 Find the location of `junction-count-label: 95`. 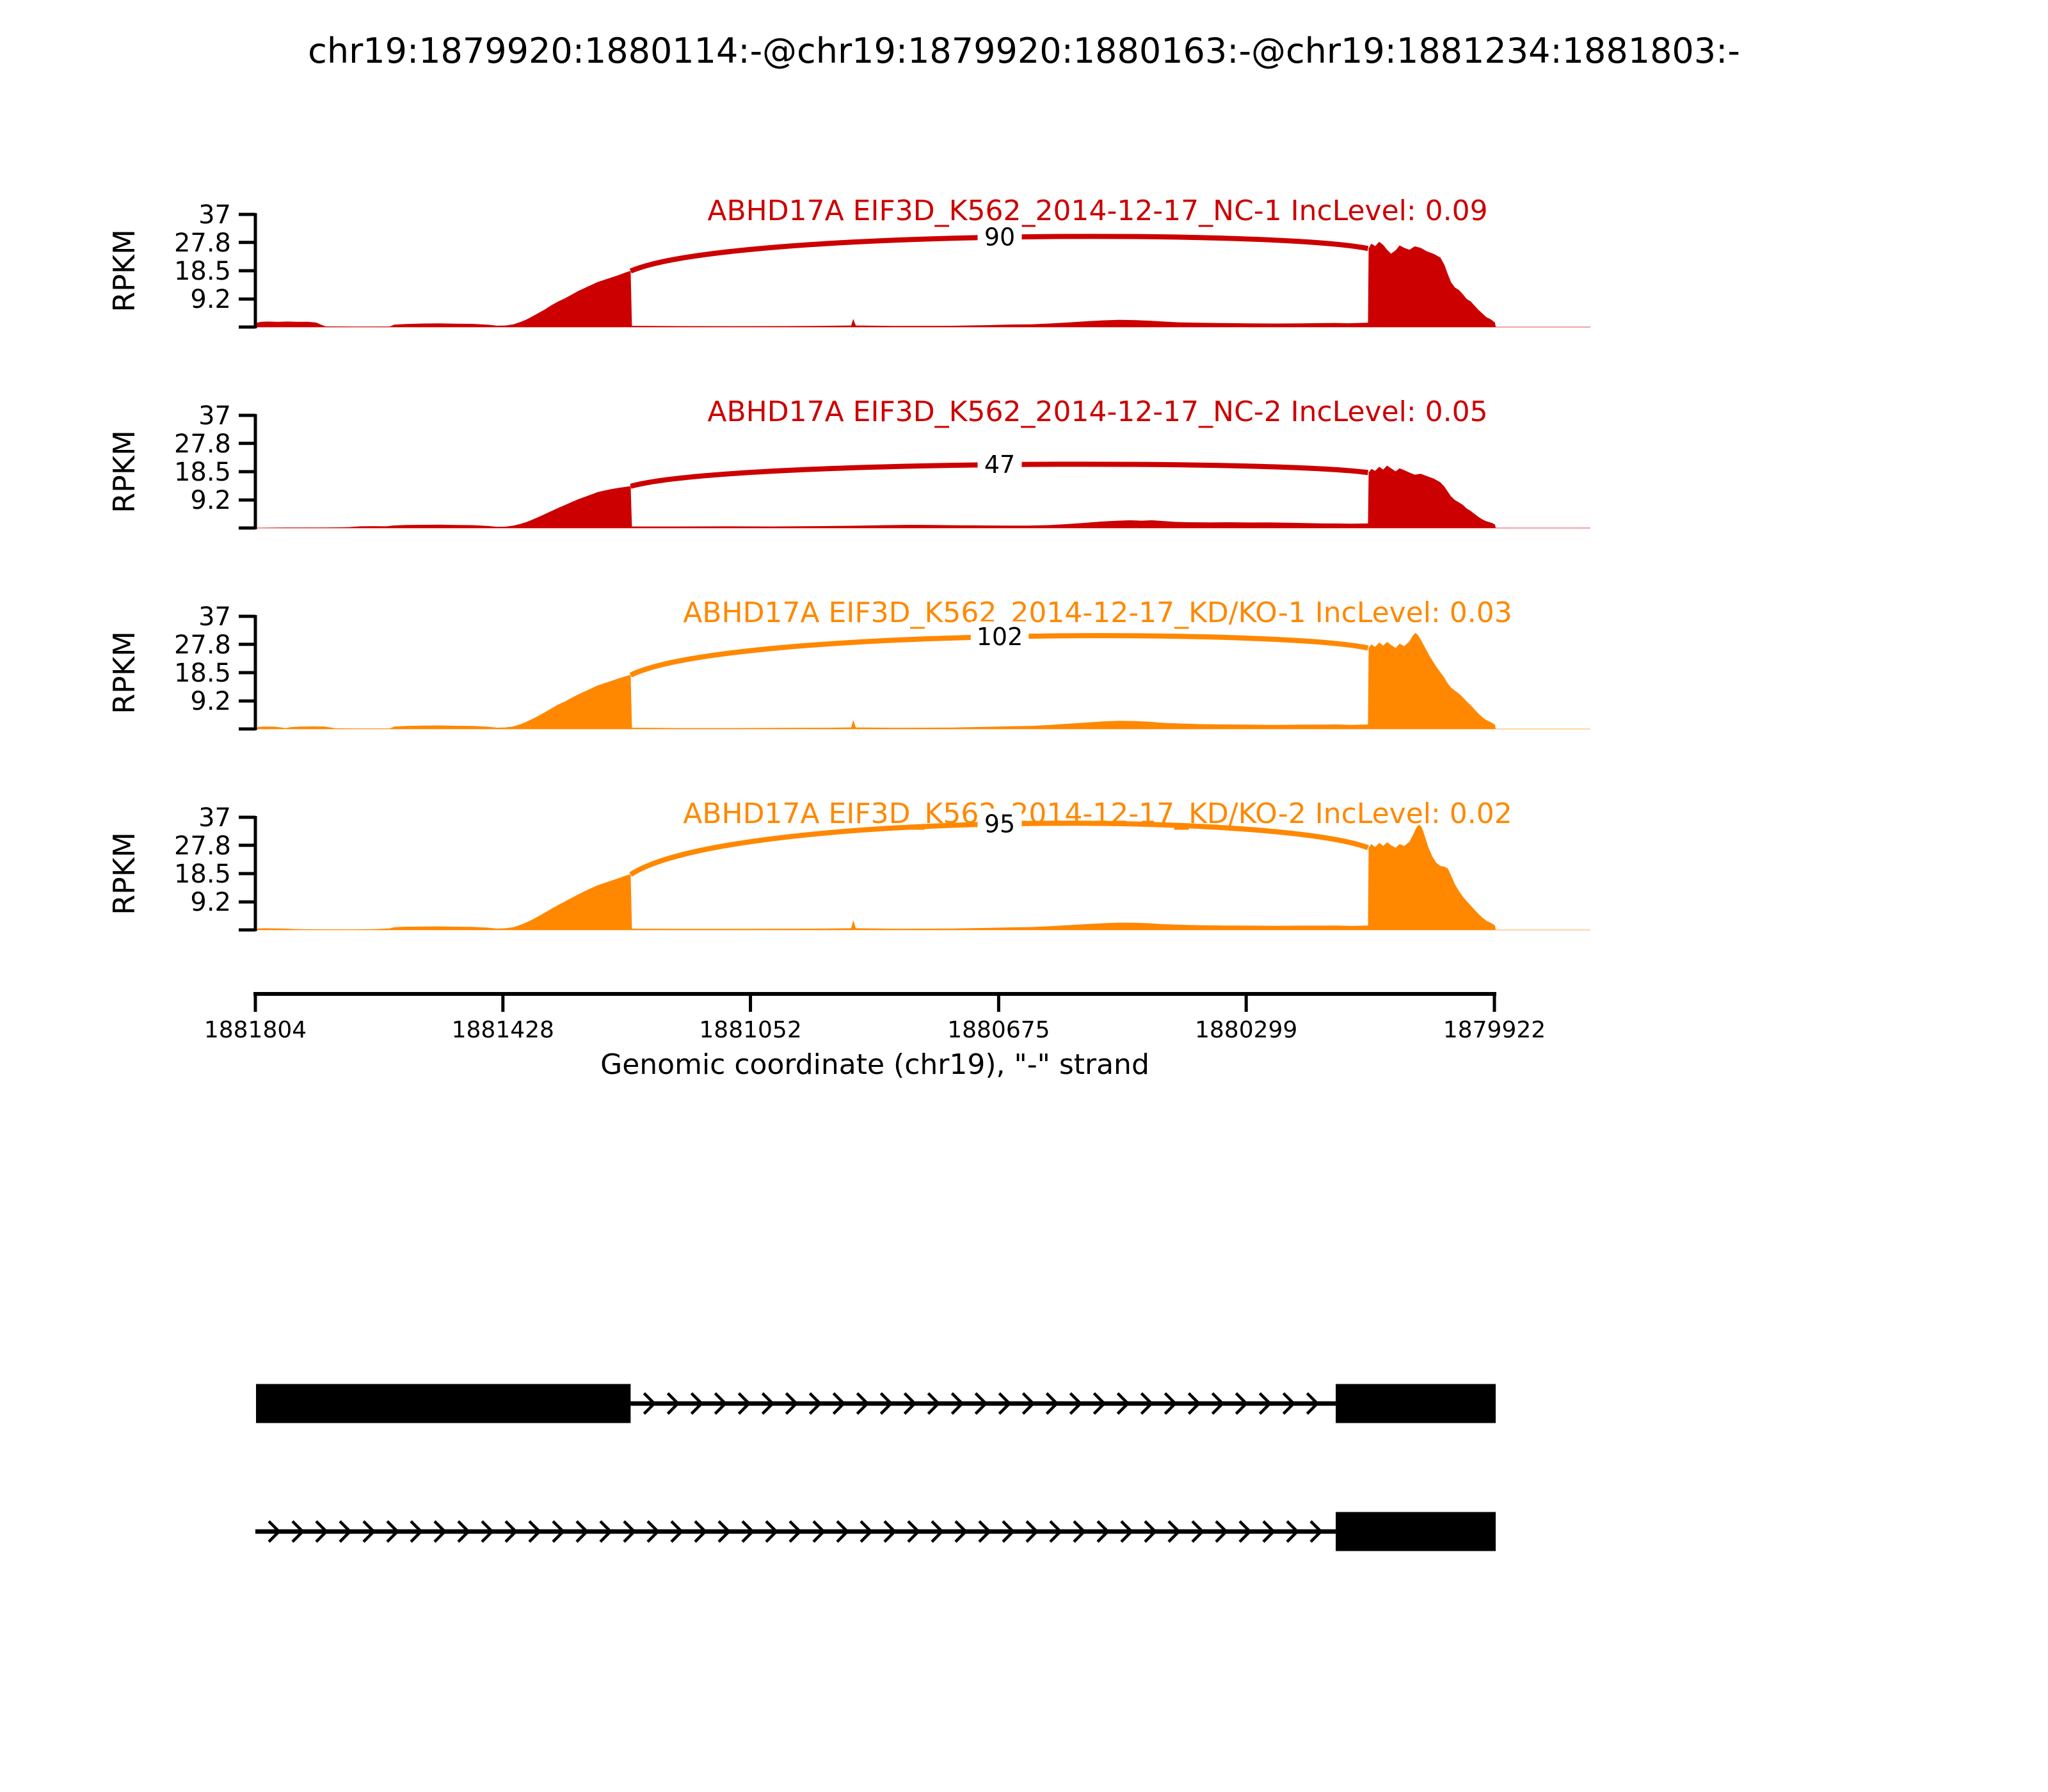

junction-count-label: 95 is located at coordinates (999, 824).